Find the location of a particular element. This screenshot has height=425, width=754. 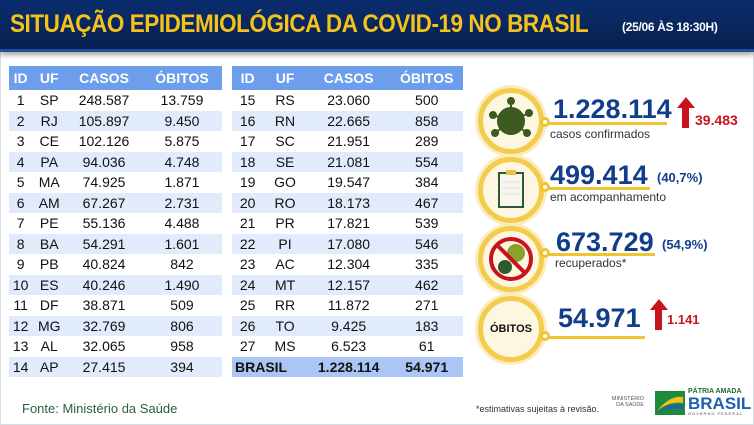

table-cell: 40.824 is located at coordinates (104, 264).